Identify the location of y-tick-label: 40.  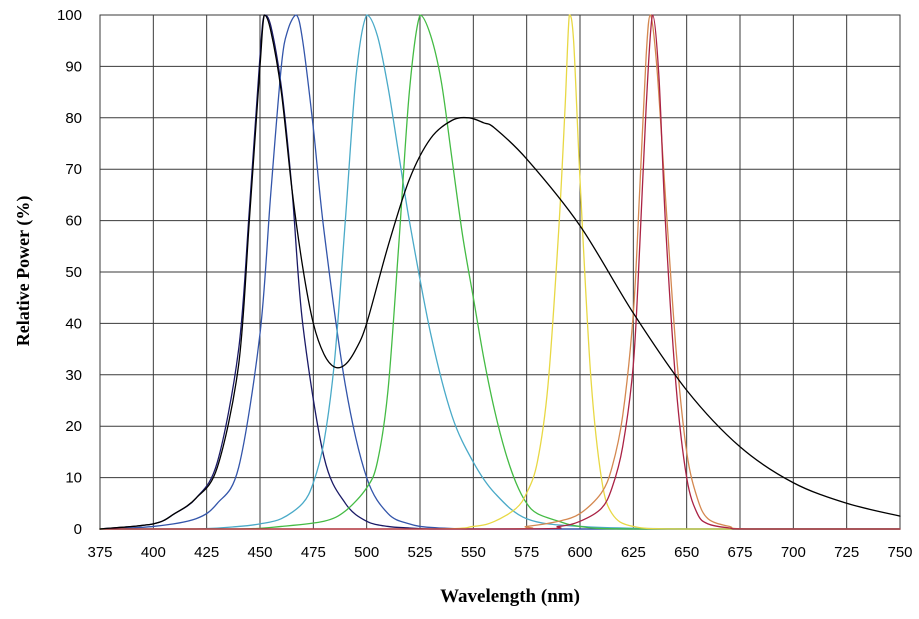
(73, 323).